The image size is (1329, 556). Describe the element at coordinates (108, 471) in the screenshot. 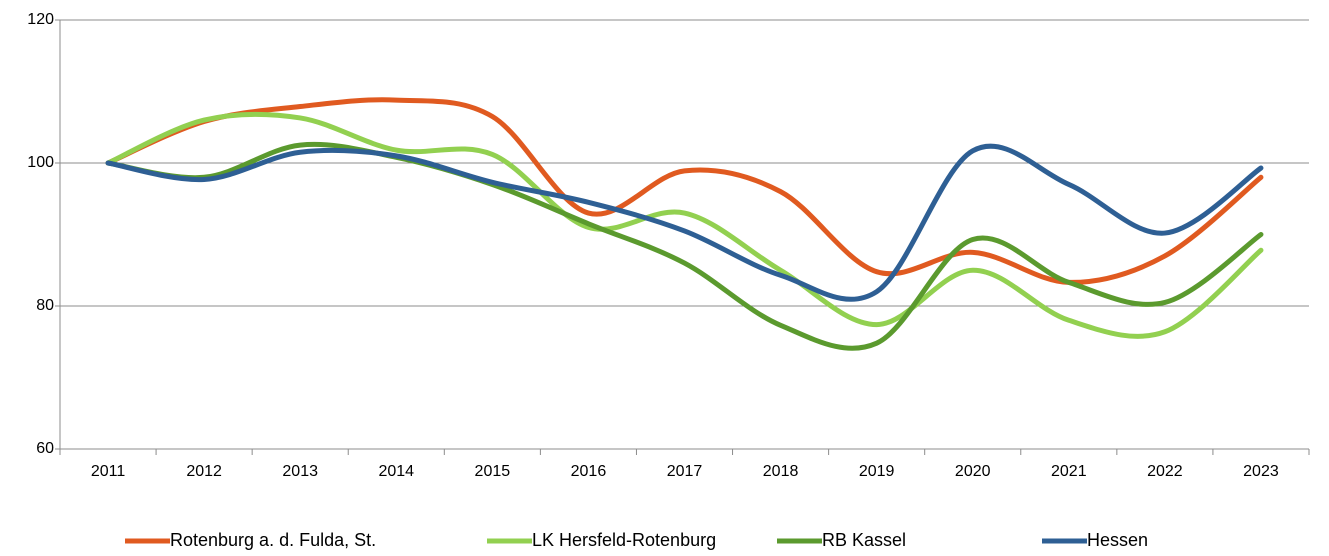

I see `x-tick-label: 2011` at that location.